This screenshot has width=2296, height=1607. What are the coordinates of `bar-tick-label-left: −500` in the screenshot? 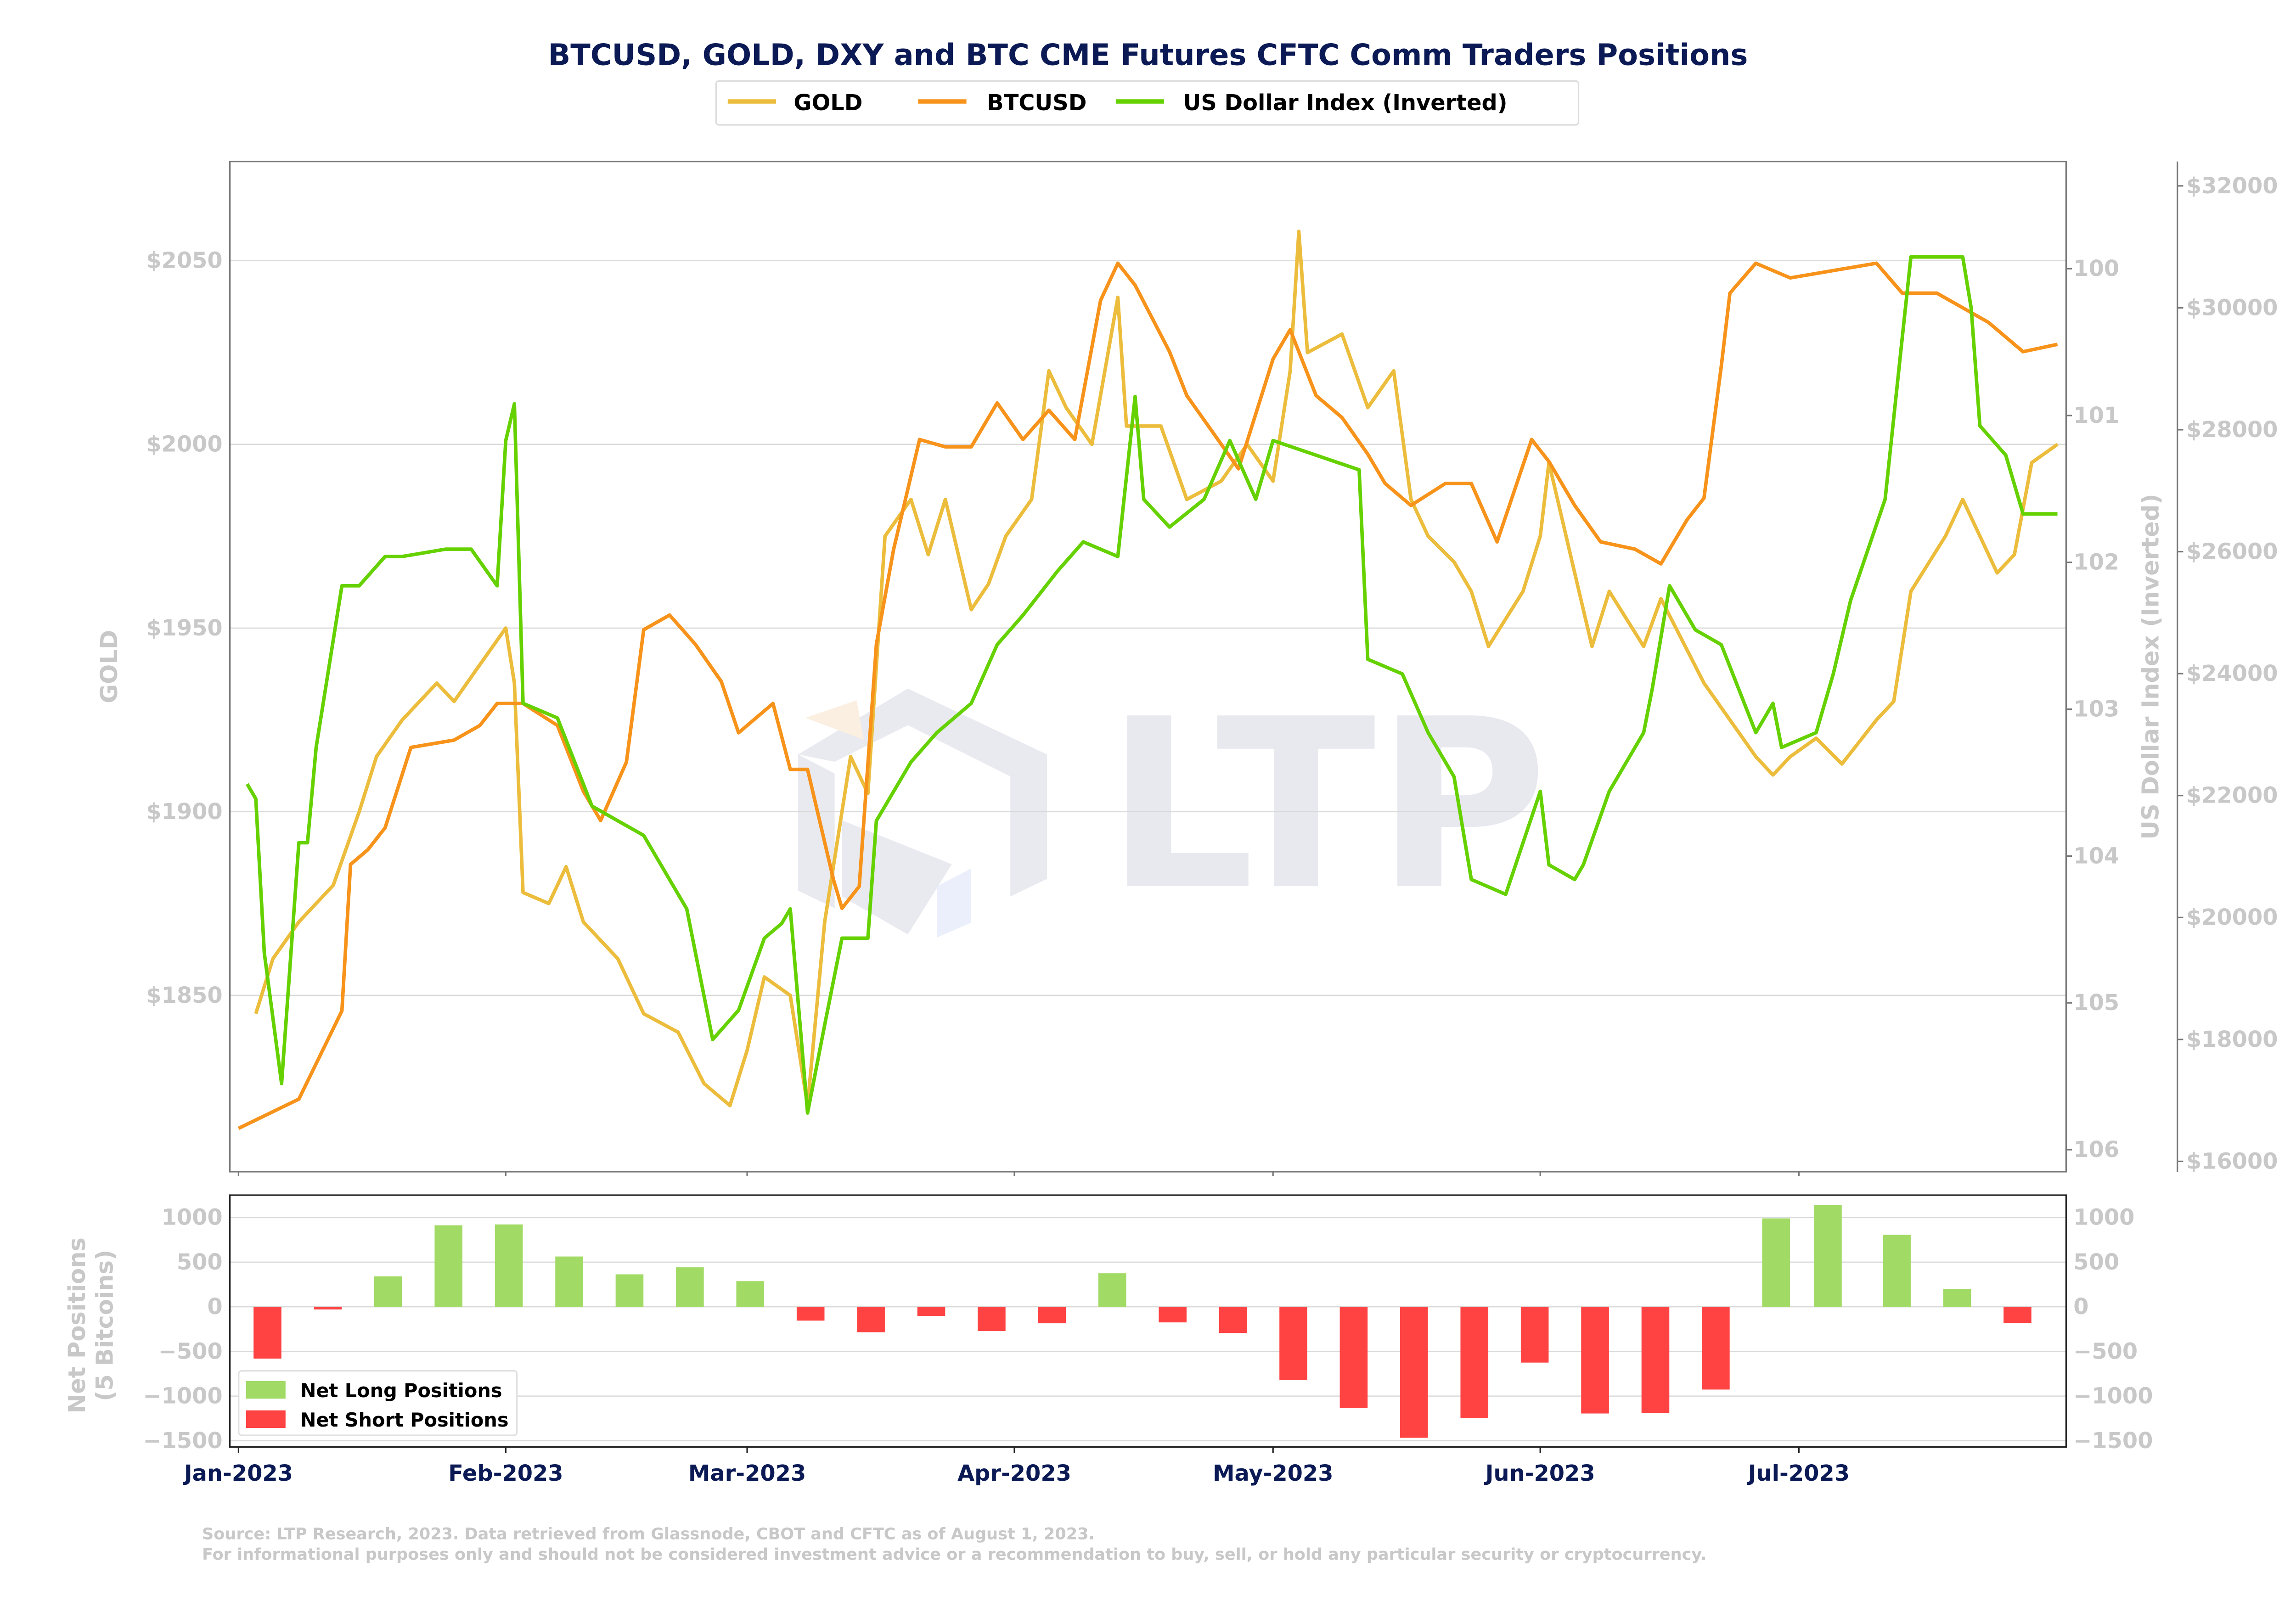 It's located at (190, 1351).